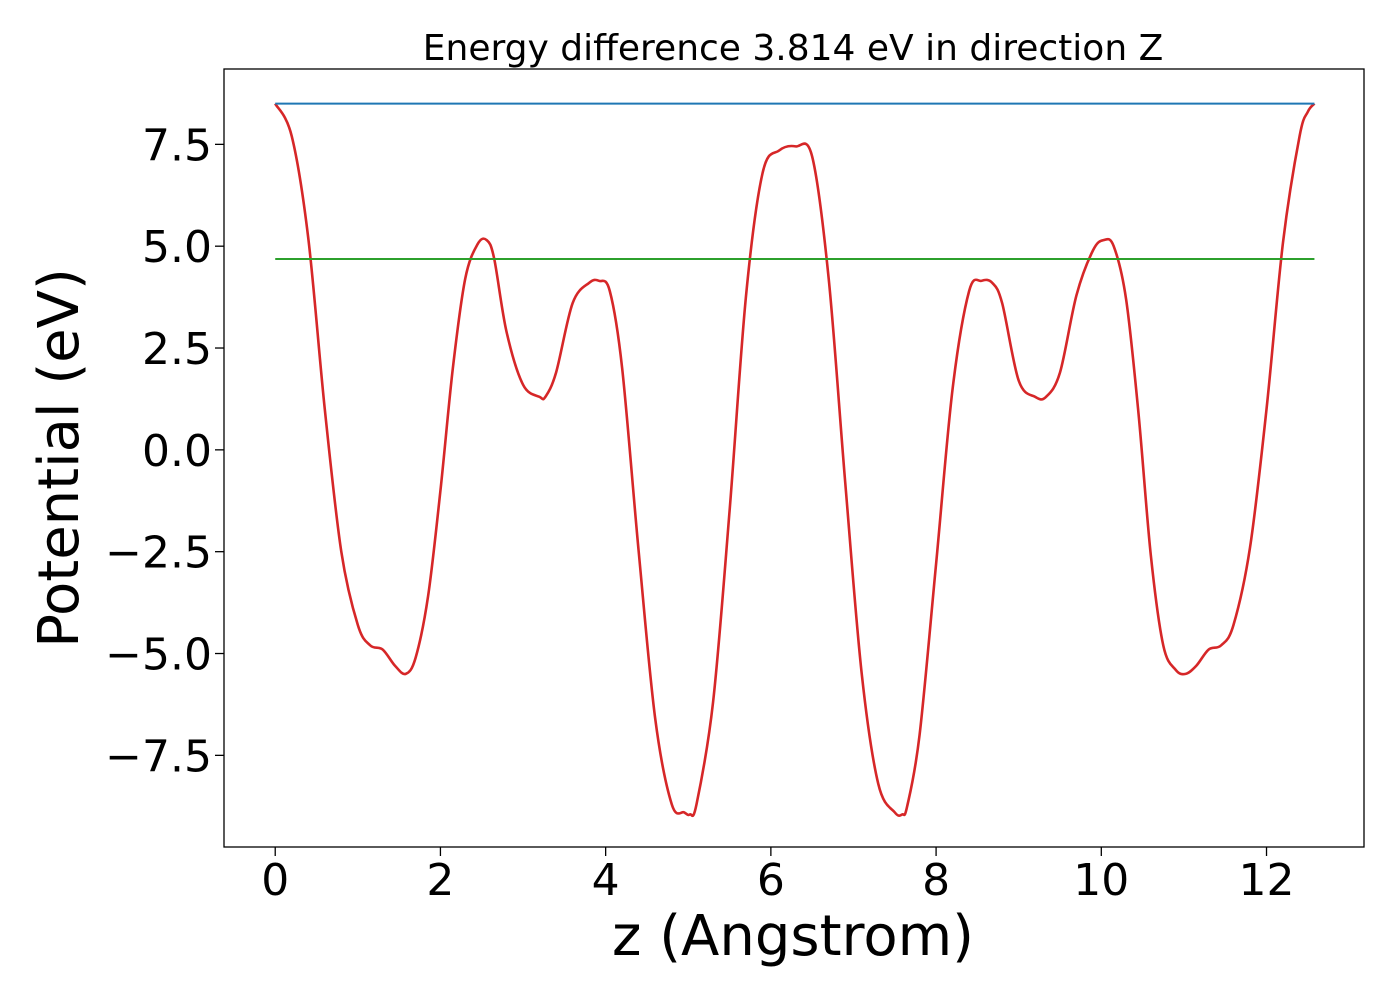 This screenshot has height=1000, width=1400. I want to click on y-tick-label: 2.5, so click(177, 349).